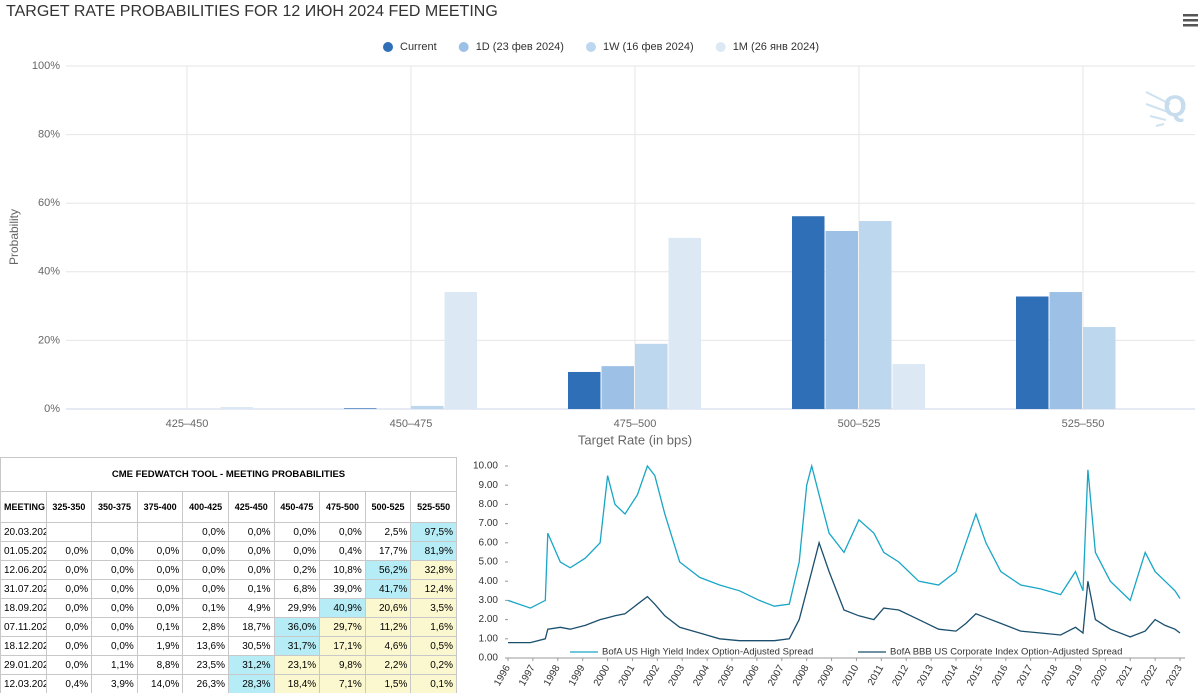 The image size is (1200, 693). Describe the element at coordinates (502, 675) in the screenshot. I see `x-tick-label: 1996` at that location.